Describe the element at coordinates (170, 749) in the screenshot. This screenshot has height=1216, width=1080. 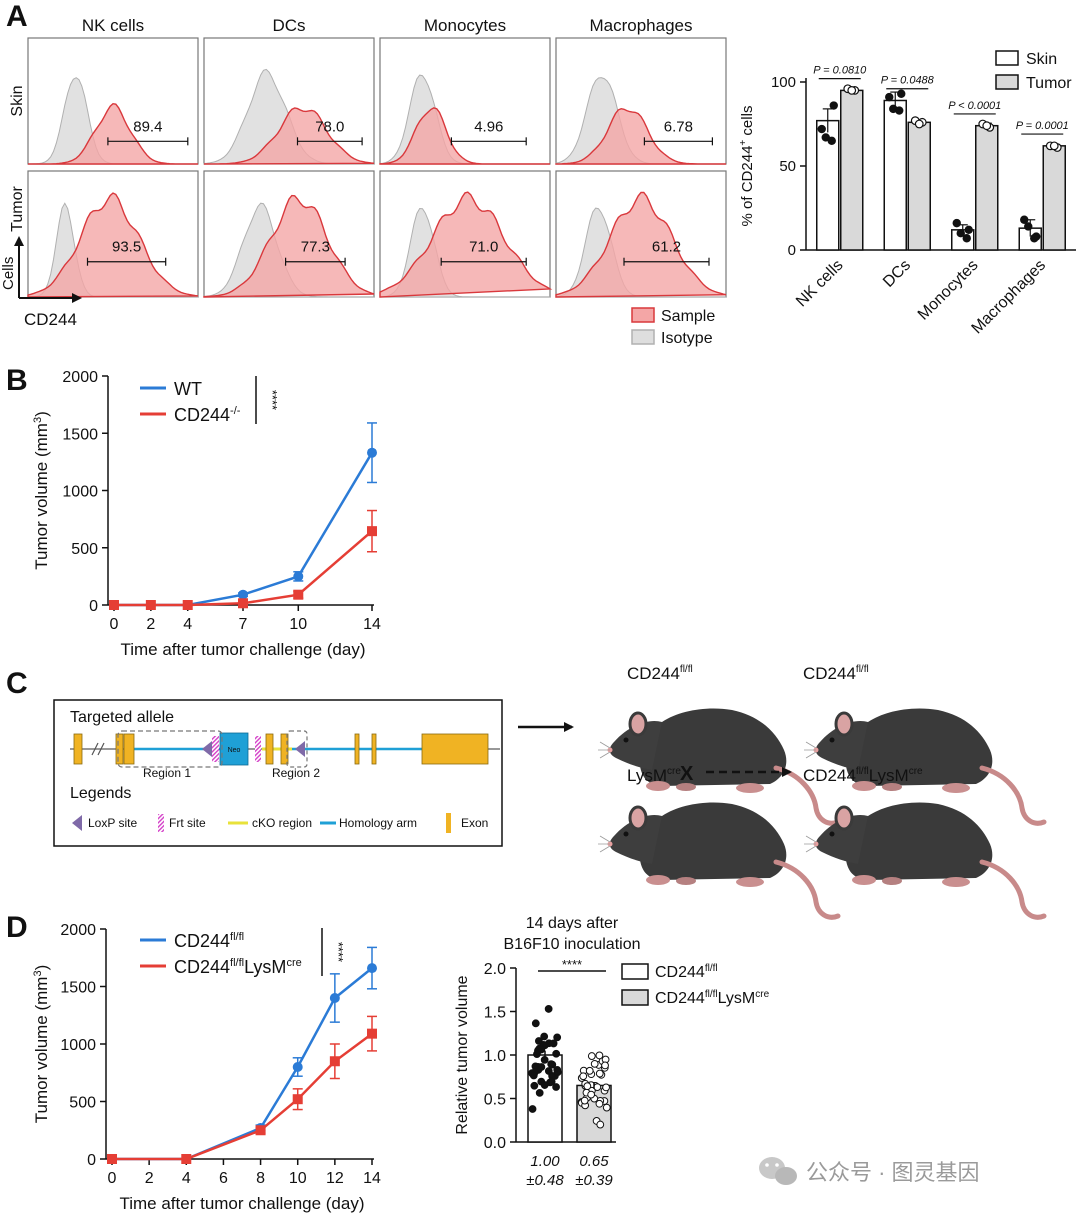
I see `region-1-box` at that location.